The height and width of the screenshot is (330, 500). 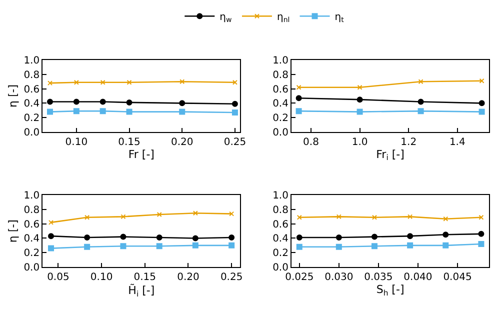 I want to click on x-tick-label: 0.025, so click(x=299, y=277).